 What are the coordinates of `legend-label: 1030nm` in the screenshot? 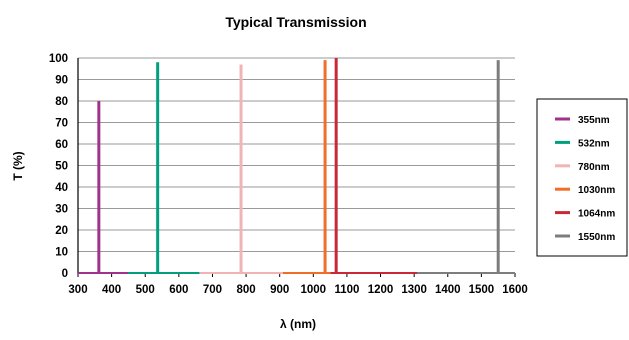 It's located at (596, 190).